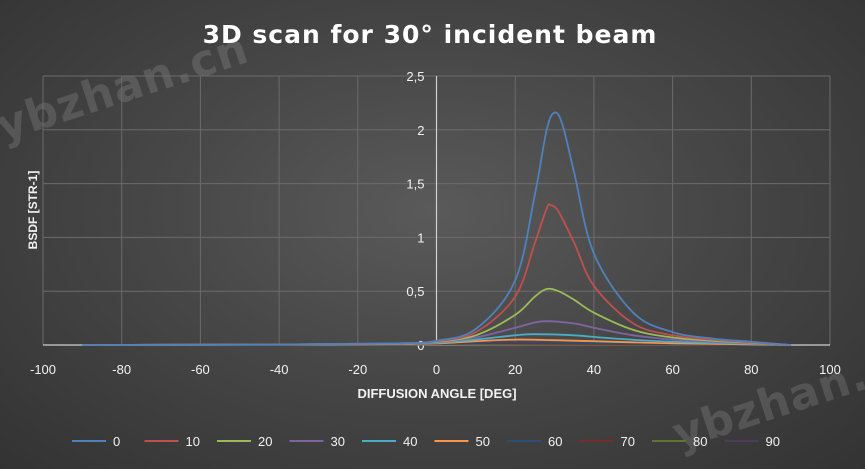 The width and height of the screenshot is (865, 469). I want to click on x-tick-label: -20, so click(357, 369).